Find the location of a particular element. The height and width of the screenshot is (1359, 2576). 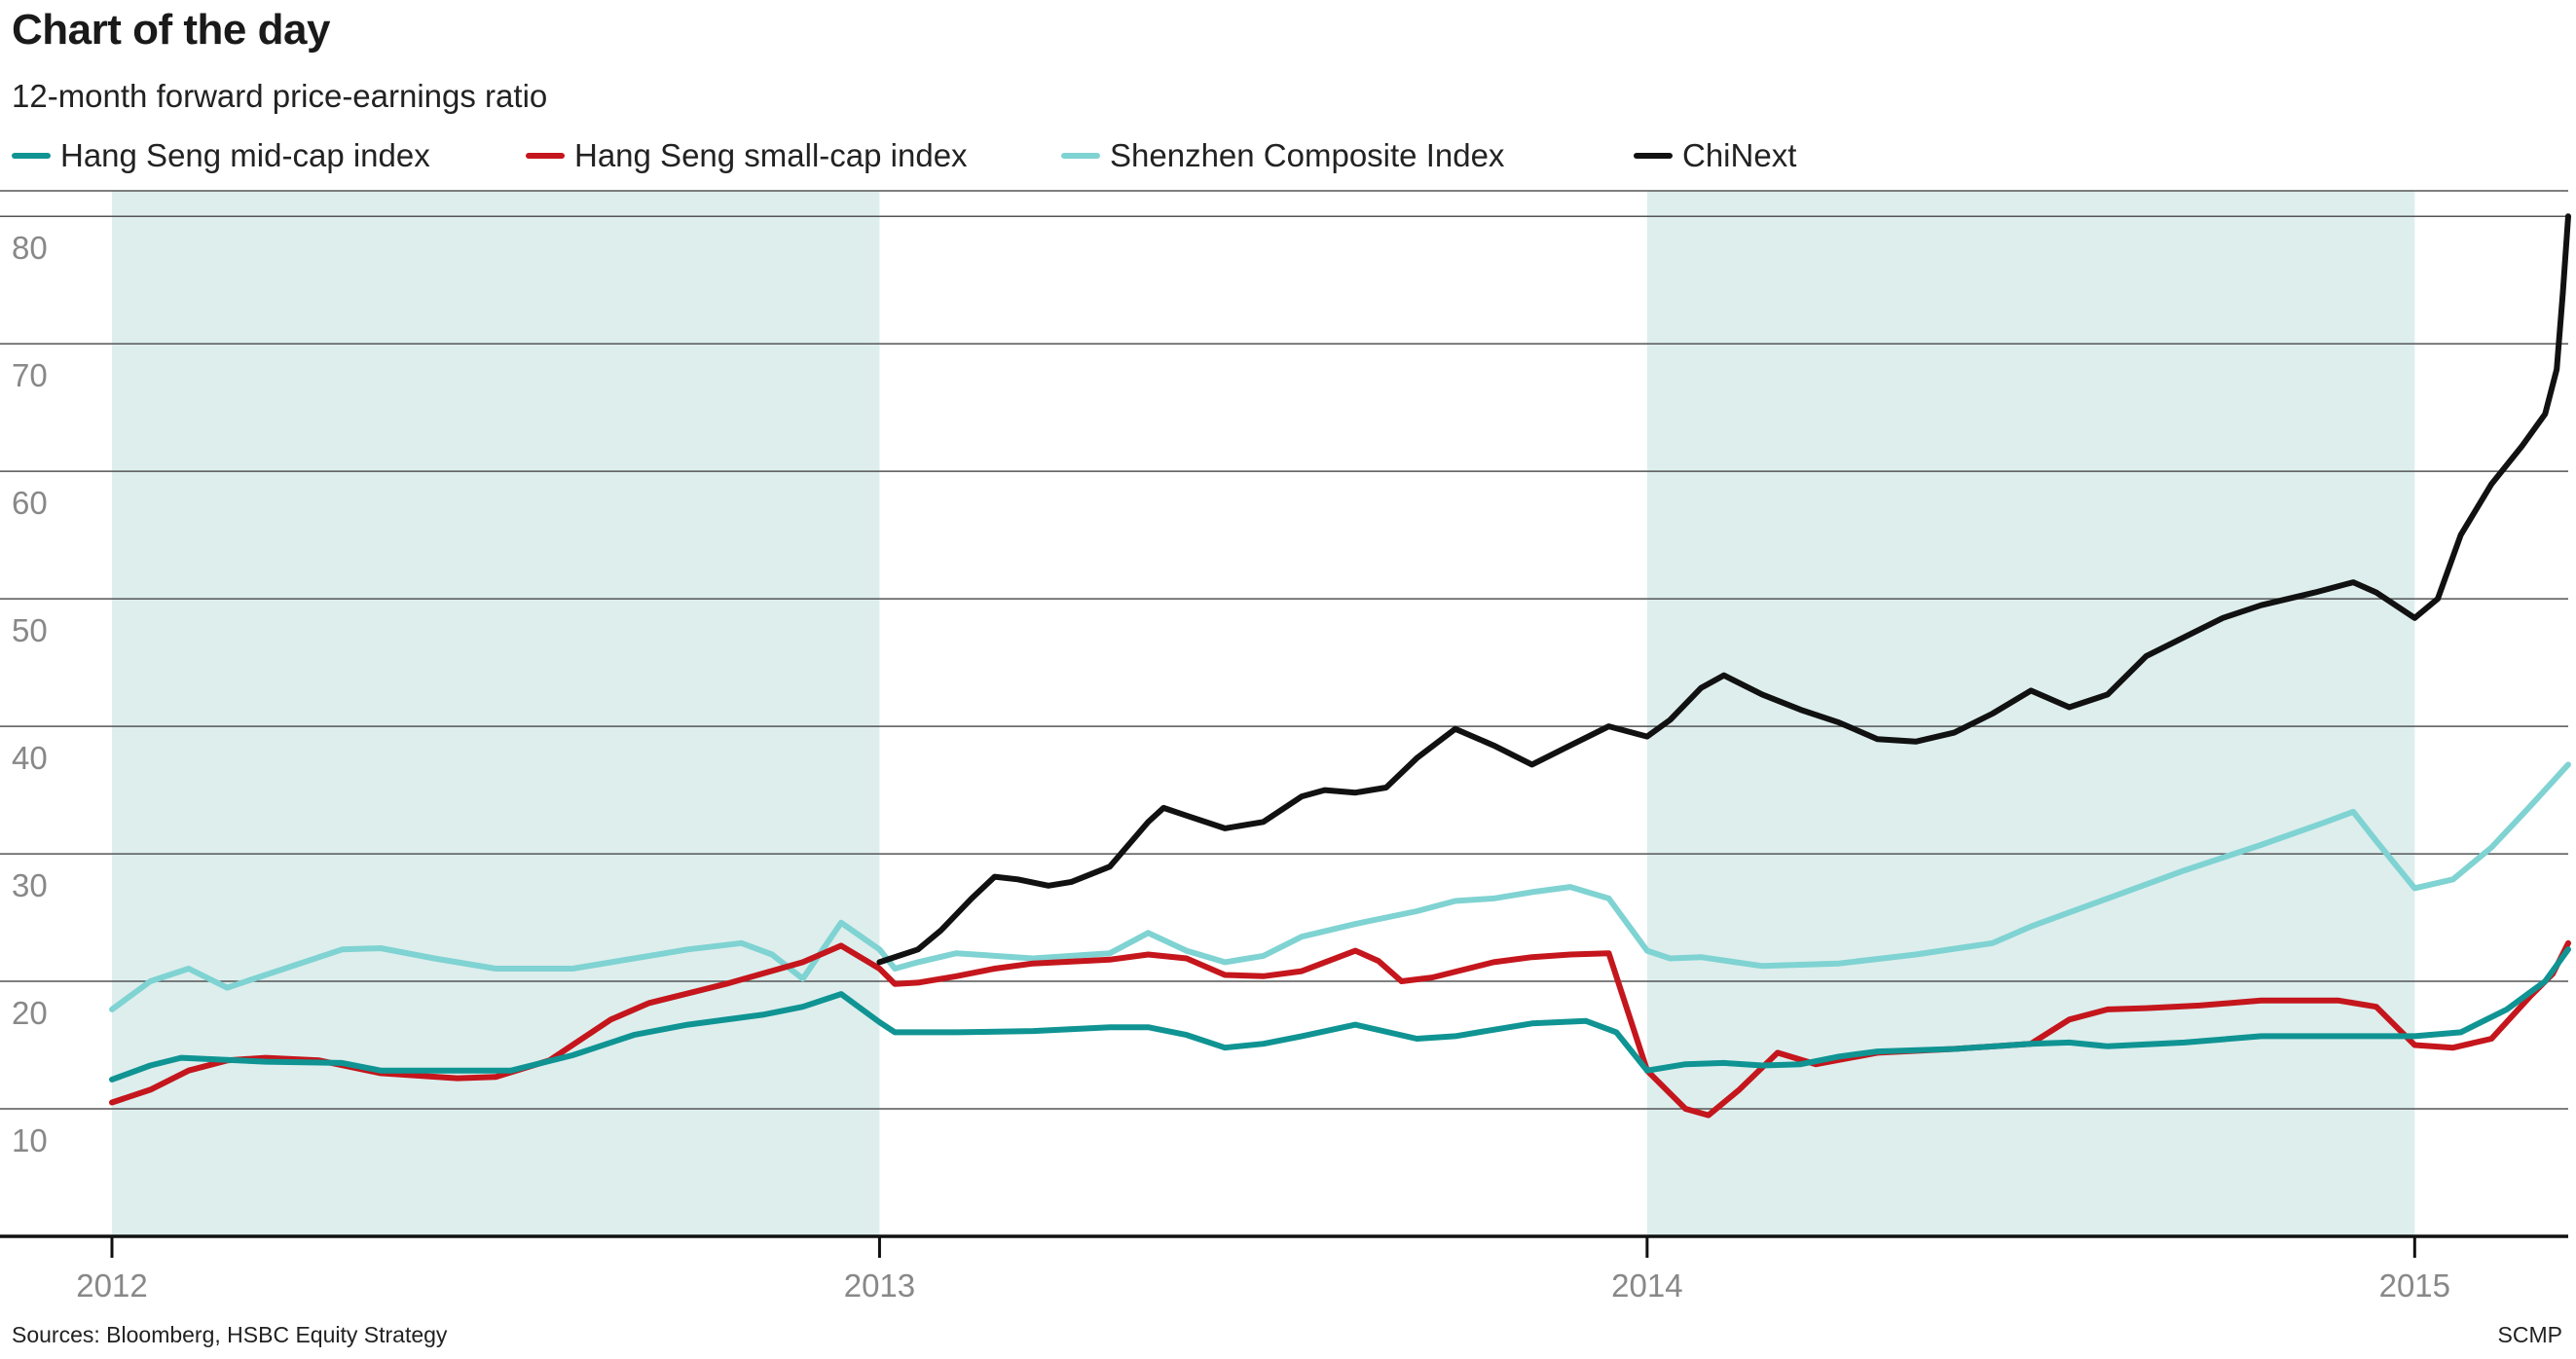

legend-swatch-mid-cap is located at coordinates (31, 156).